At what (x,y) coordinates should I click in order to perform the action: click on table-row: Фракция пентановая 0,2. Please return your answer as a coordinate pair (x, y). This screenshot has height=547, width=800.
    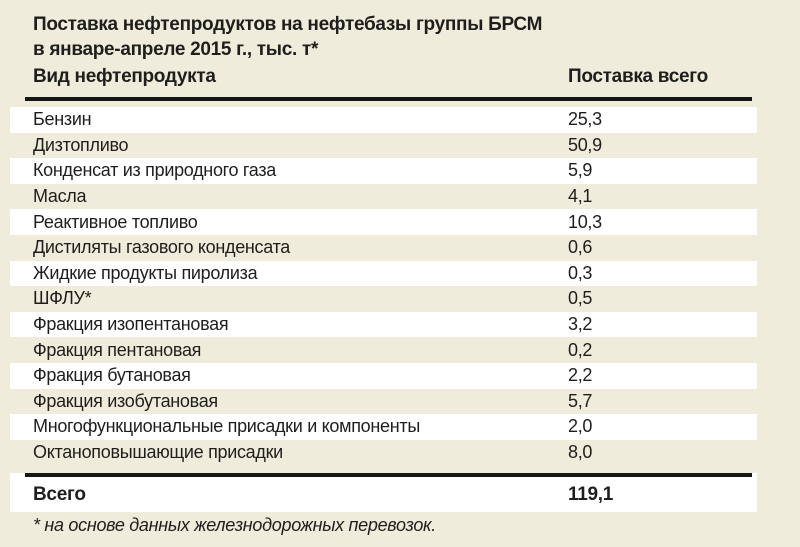
    Looking at the image, I should click on (383, 350).